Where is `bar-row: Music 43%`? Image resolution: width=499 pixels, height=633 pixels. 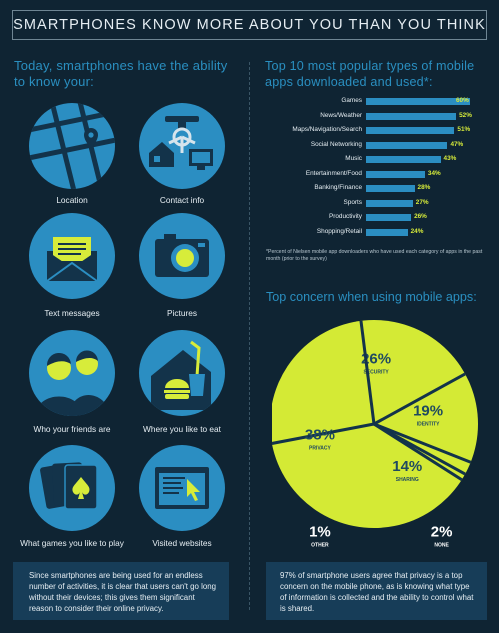
bar-row: Music 43% is located at coordinates (376, 160).